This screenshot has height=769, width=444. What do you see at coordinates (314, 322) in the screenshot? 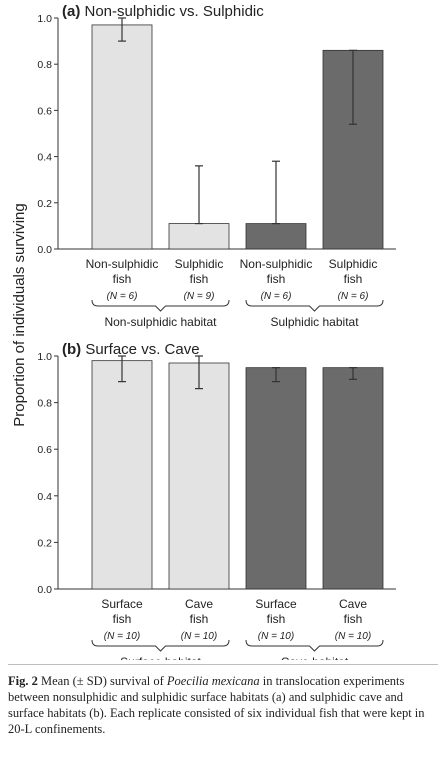
I see `panel-a-group-label: Sulphidic habitat` at bounding box center [314, 322].